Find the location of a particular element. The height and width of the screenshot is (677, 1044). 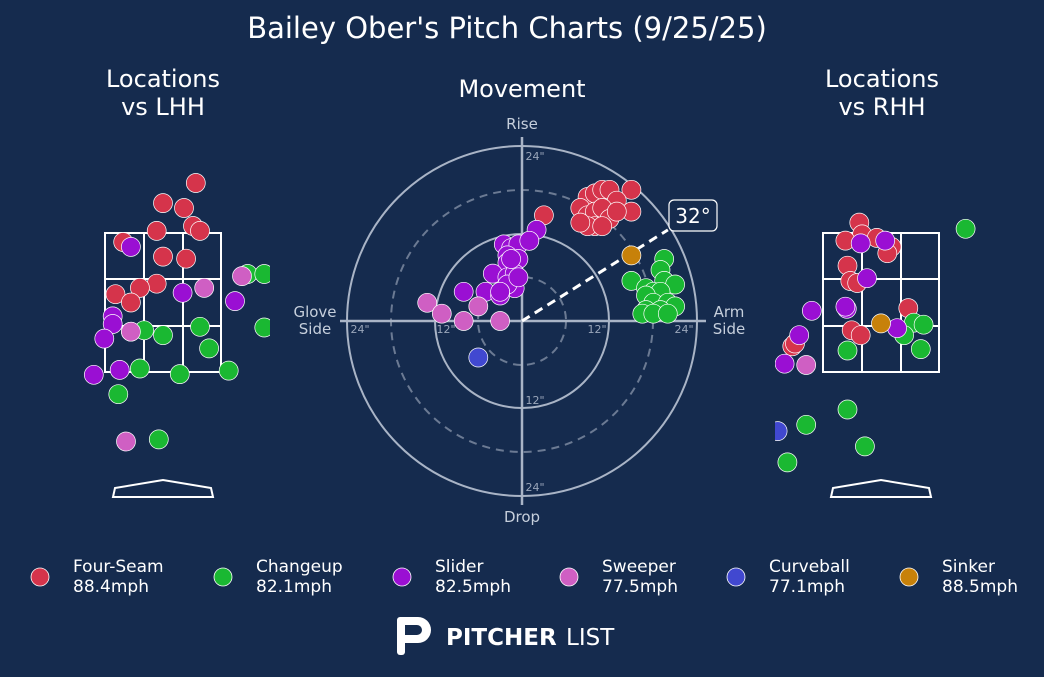

logo-text-pitcher: PITCHER is located at coordinates (501, 638).